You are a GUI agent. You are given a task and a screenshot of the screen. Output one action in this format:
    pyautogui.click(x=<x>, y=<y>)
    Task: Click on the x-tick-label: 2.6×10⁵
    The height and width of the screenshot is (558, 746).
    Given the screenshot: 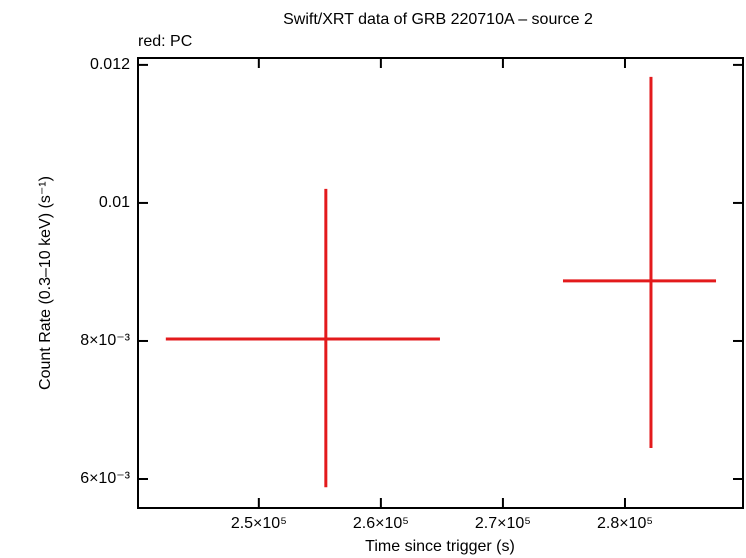 What is the action you would take?
    pyautogui.click(x=381, y=523)
    